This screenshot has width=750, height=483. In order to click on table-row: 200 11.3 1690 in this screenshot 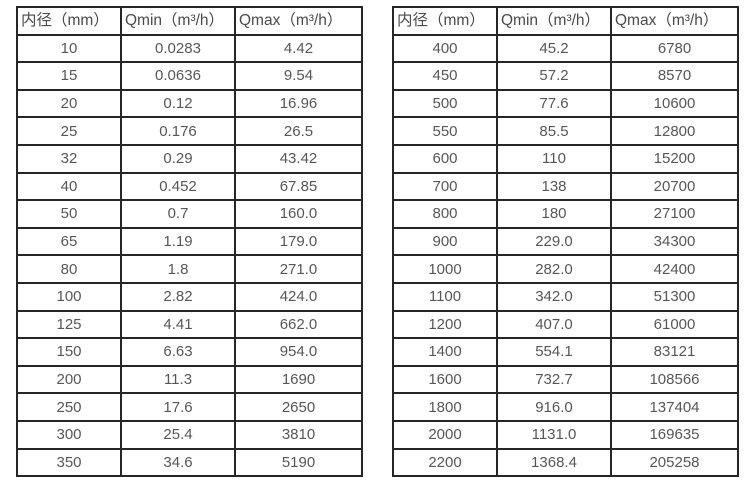, I will do `click(189, 379)`.